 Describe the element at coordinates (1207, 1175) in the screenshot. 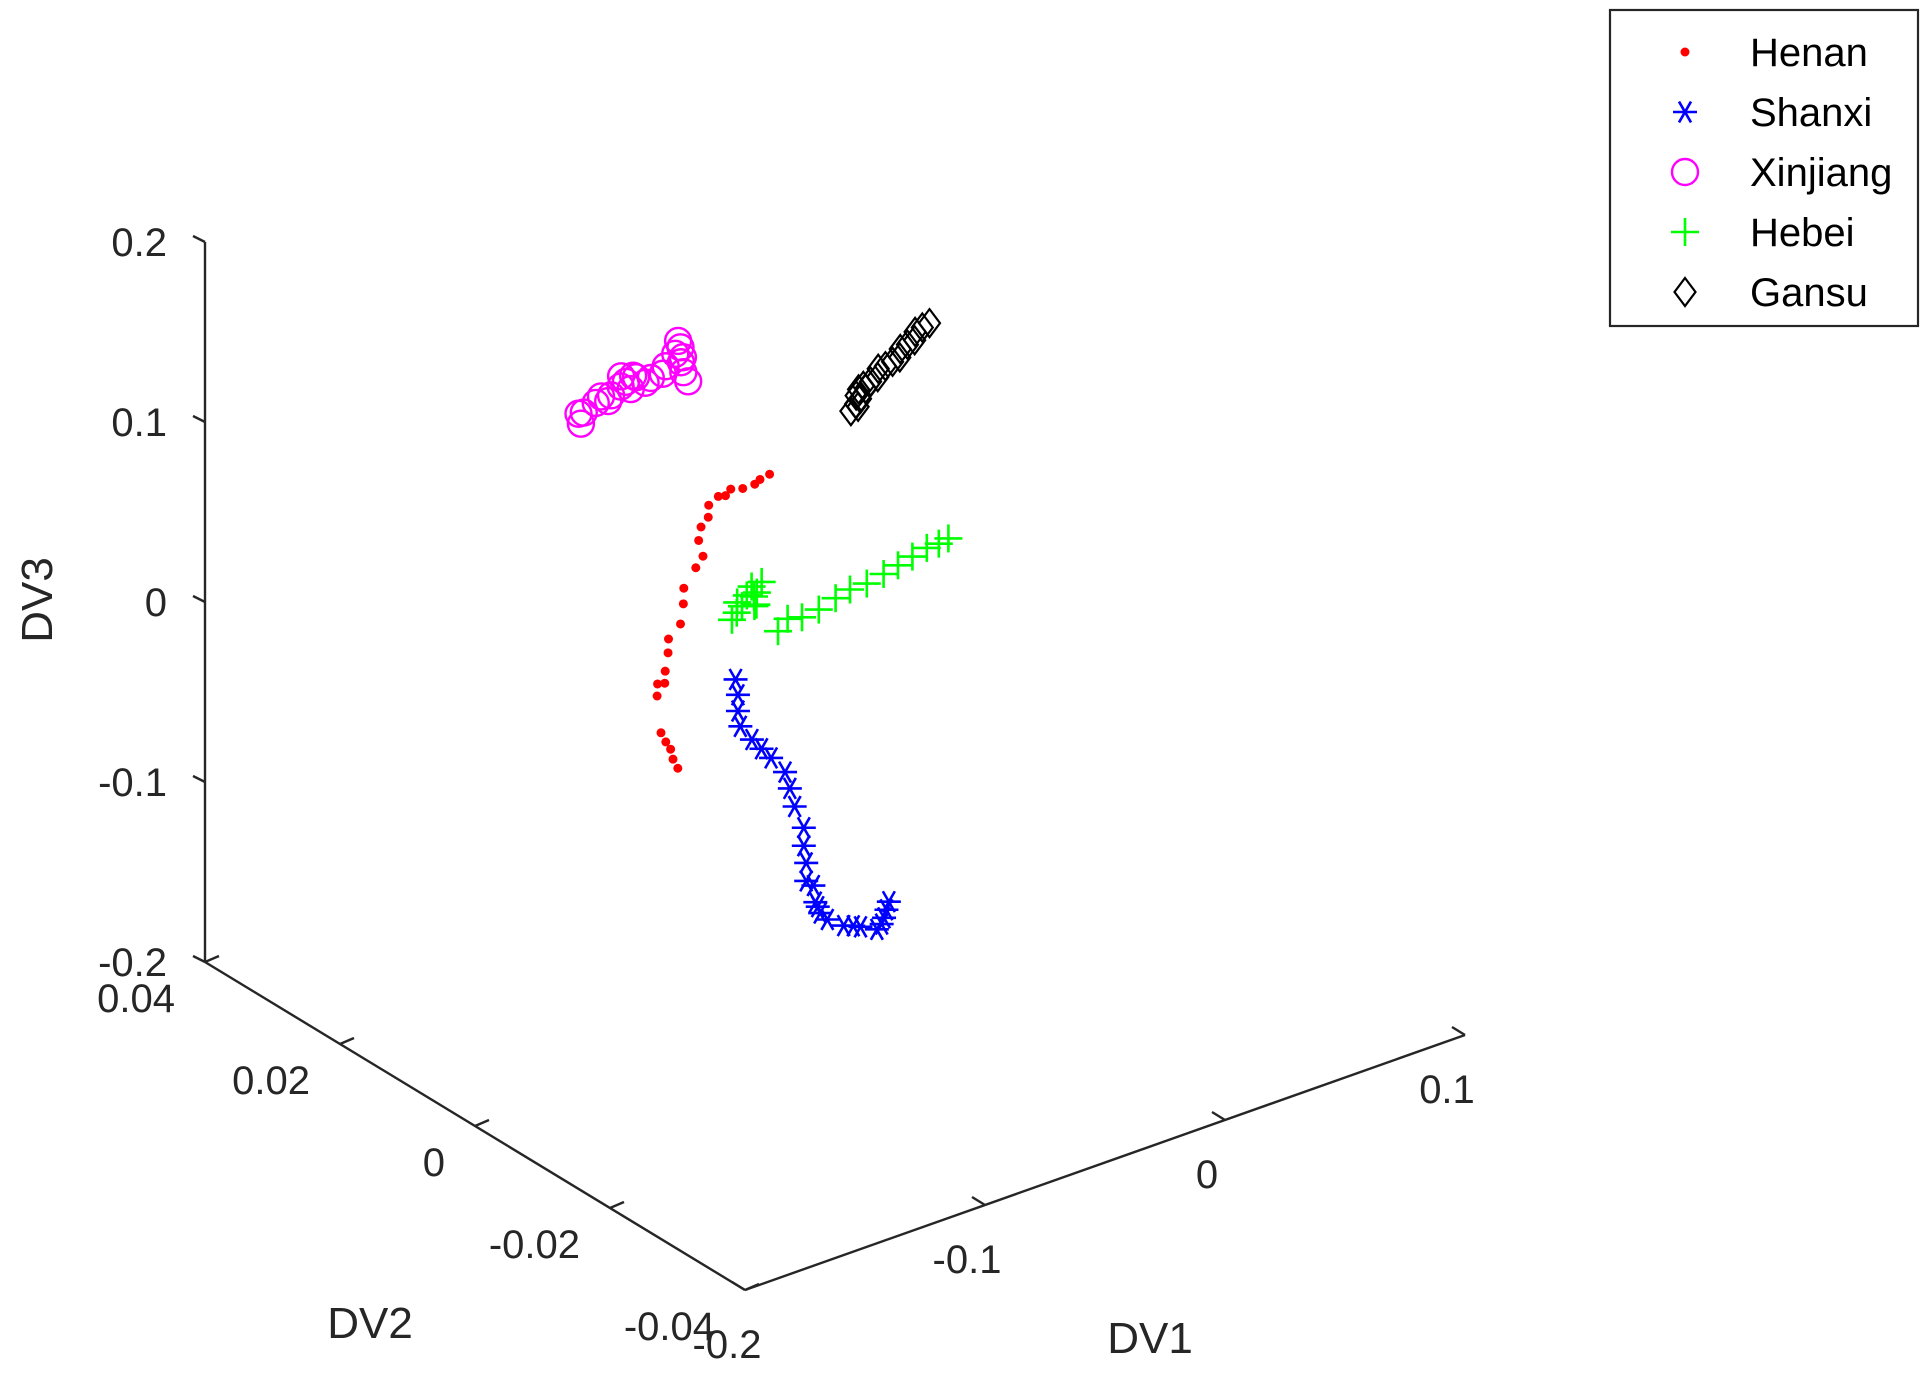

I see `x-tick-label: 0` at that location.